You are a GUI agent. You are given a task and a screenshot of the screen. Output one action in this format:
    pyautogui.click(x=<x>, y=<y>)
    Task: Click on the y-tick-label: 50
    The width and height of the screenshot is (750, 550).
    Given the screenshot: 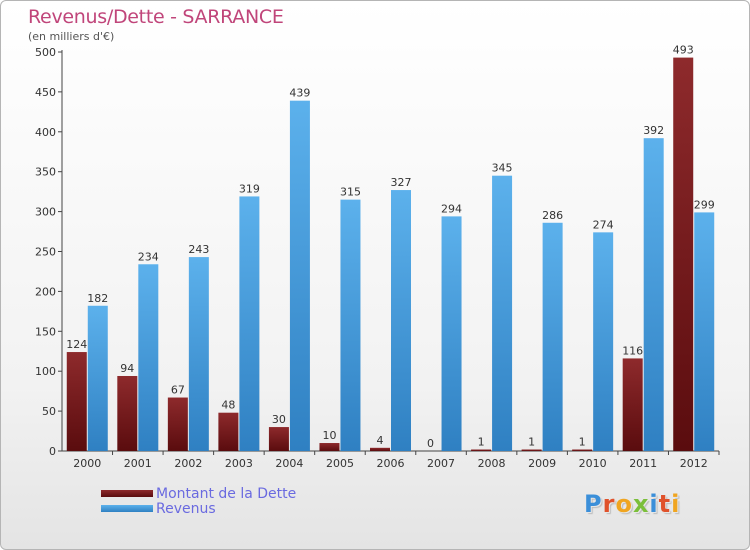 What is the action you would take?
    pyautogui.click(x=49, y=411)
    